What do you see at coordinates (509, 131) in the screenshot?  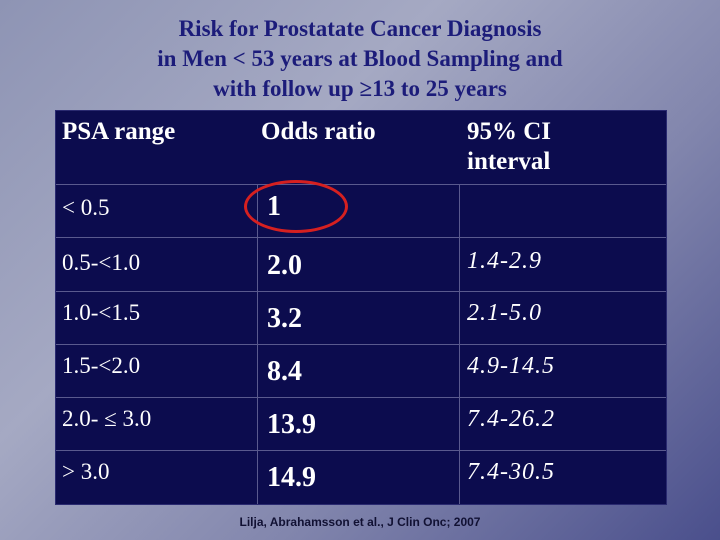 I see `header-ci: 95% CI` at bounding box center [509, 131].